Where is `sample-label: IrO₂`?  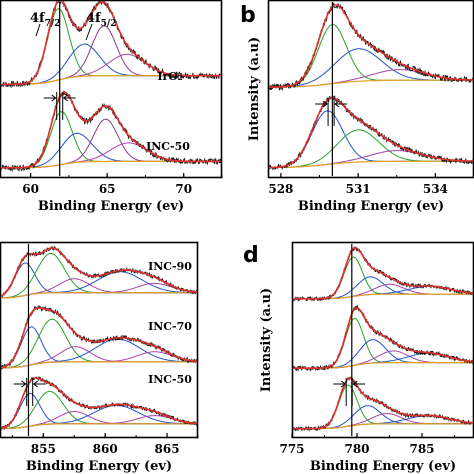
sample-label: IrO₂ is located at coordinates (170, 76).